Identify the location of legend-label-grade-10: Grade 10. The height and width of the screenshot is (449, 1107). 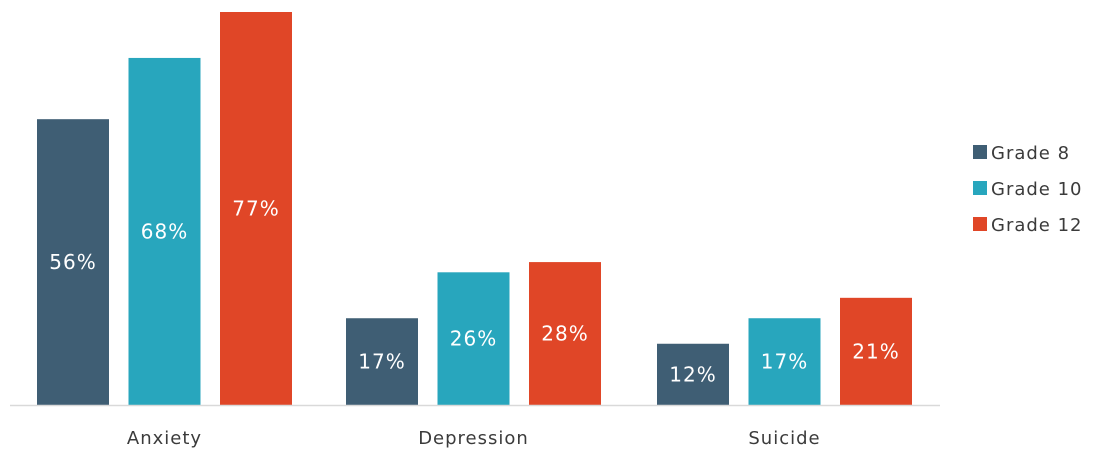
(1037, 189).